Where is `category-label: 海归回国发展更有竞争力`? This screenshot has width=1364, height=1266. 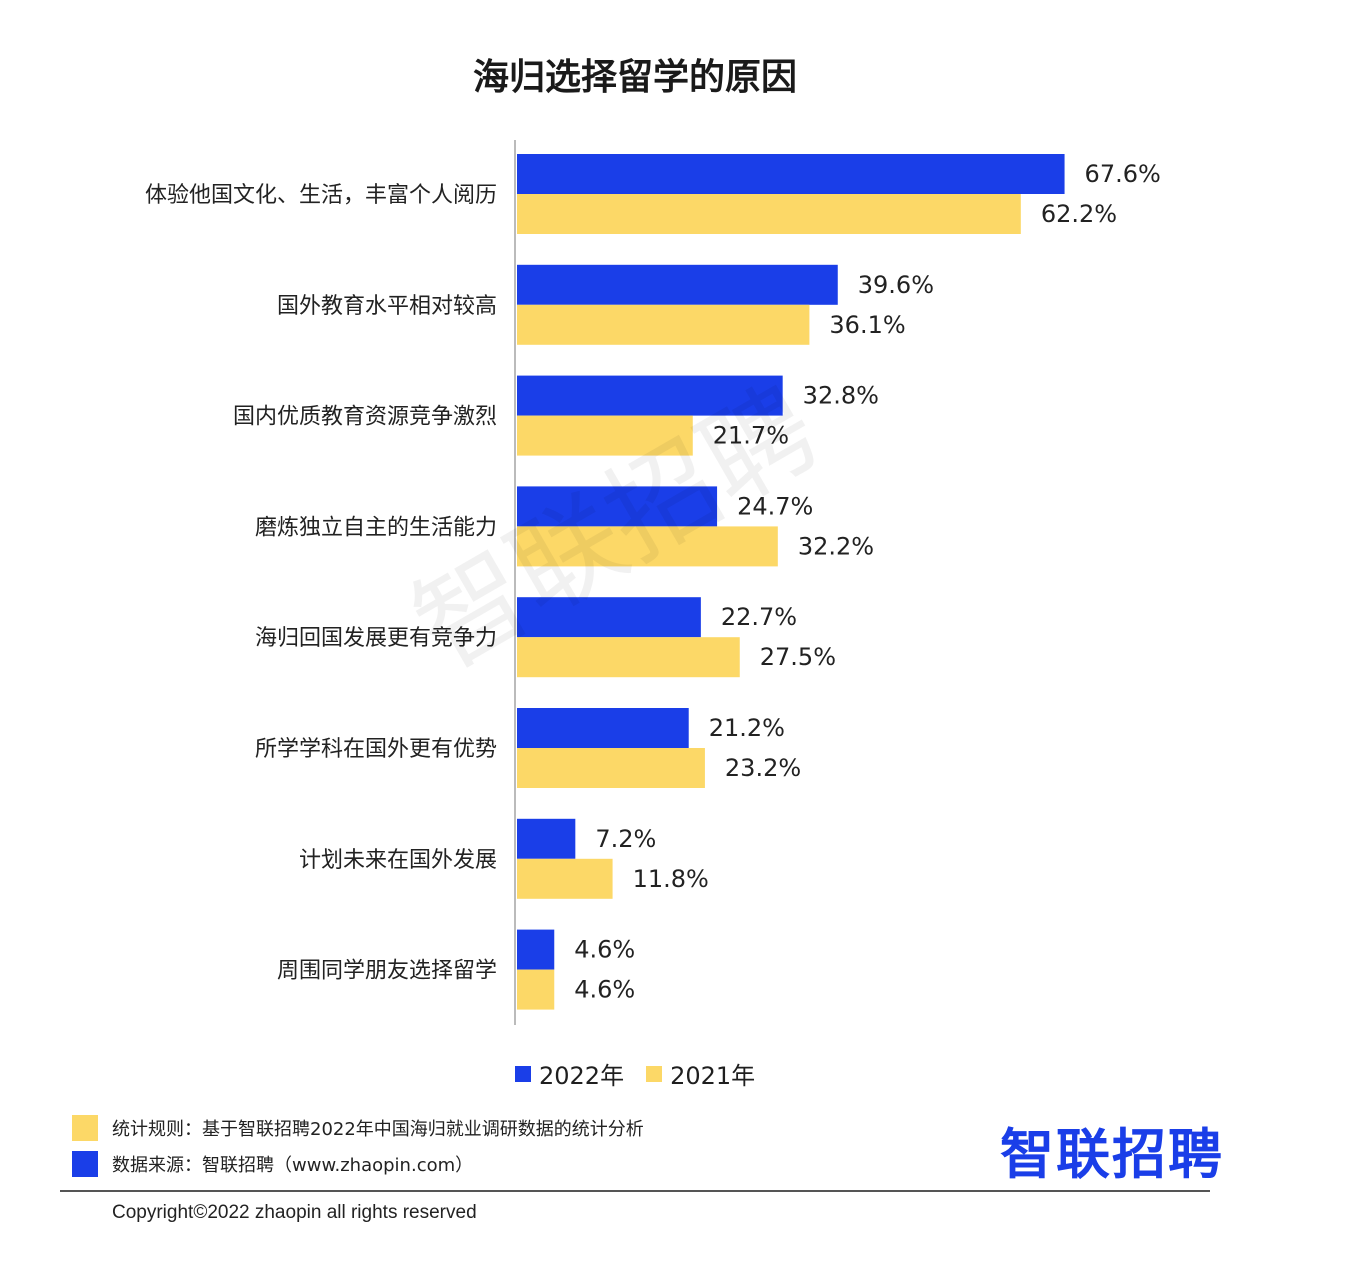
category-label: 海归回国发展更有竞争力 is located at coordinates (376, 638).